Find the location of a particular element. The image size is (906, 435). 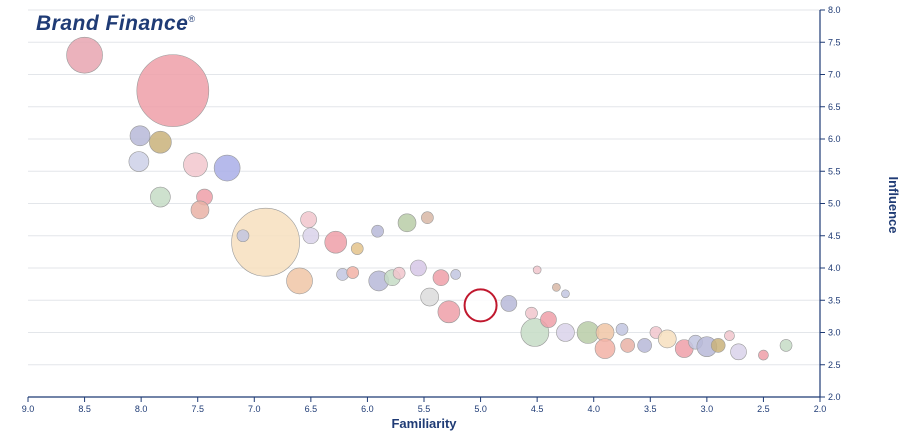

brand-registered-mark: ® is located at coordinates (192, 19).